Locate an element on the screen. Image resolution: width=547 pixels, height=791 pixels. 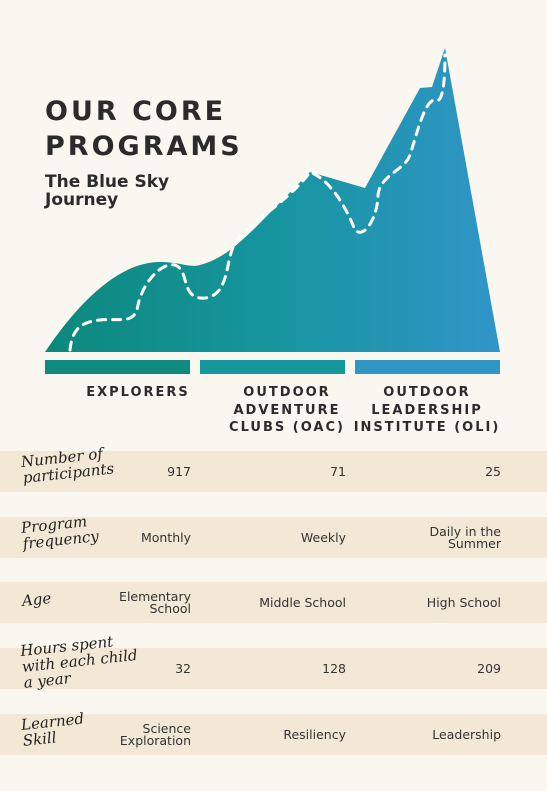
cell: Middle School is located at coordinates (302, 602).